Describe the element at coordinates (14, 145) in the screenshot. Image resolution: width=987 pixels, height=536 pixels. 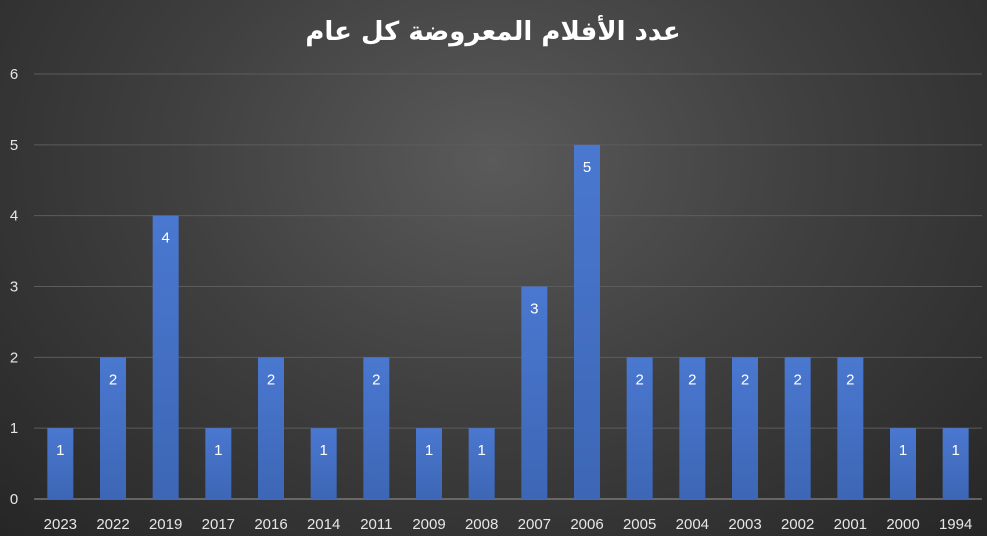
I see `y-tick-label: 5` at that location.